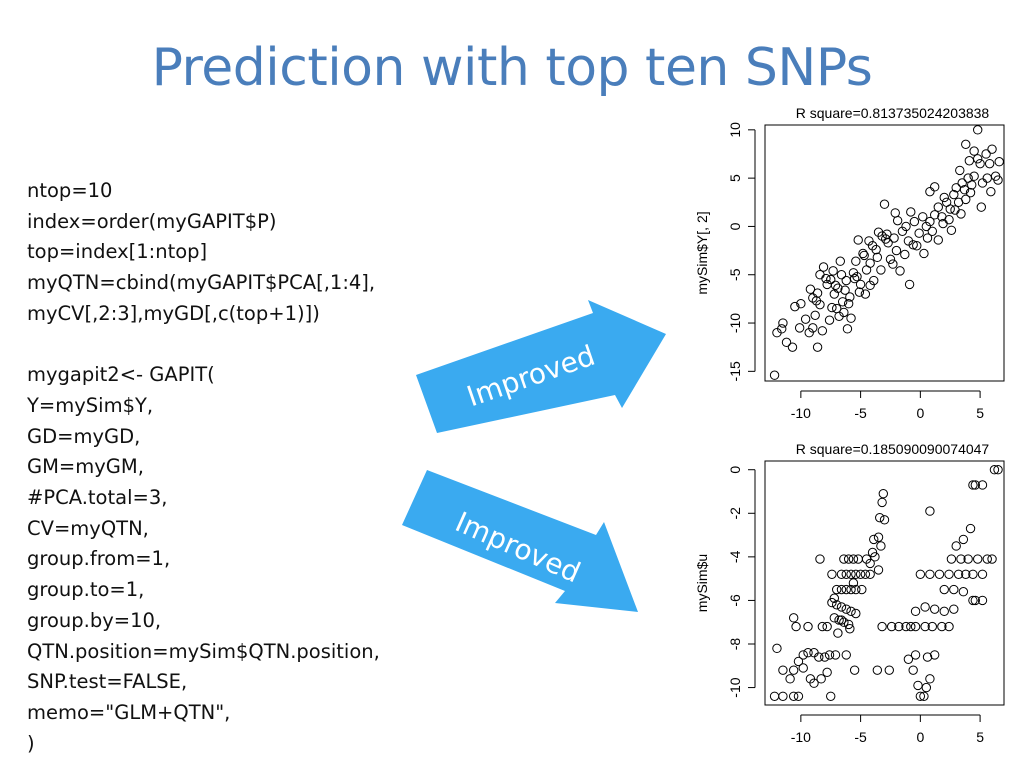 The image size is (1024, 768). Describe the element at coordinates (735, 130) in the screenshot. I see `y-tick-label: 10` at that location.